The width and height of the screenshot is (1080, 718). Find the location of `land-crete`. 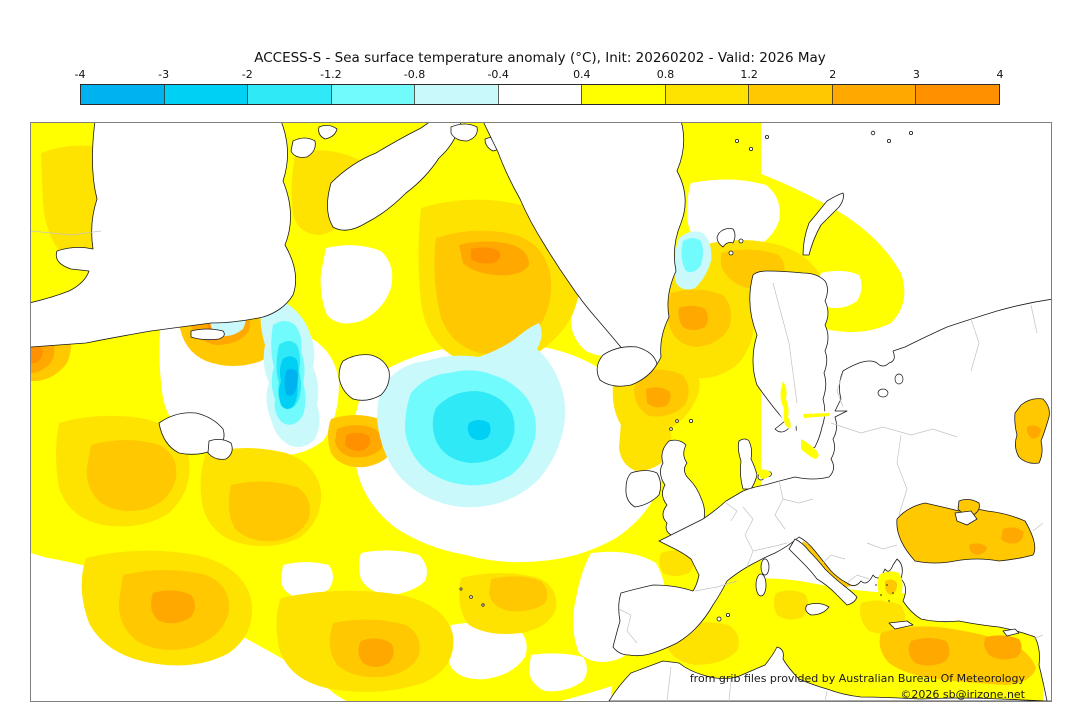

land-crete is located at coordinates (901, 625).